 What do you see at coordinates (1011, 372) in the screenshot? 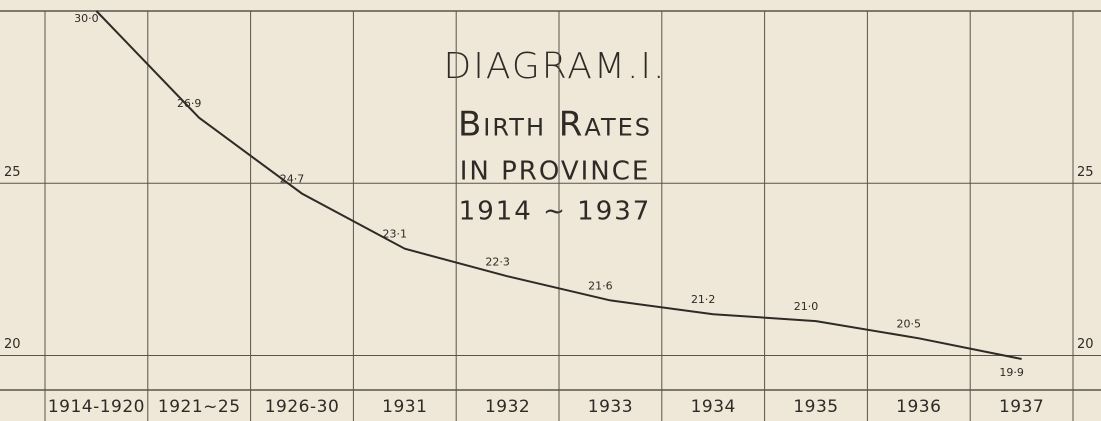
I see `data-label: 19·9` at bounding box center [1011, 372].